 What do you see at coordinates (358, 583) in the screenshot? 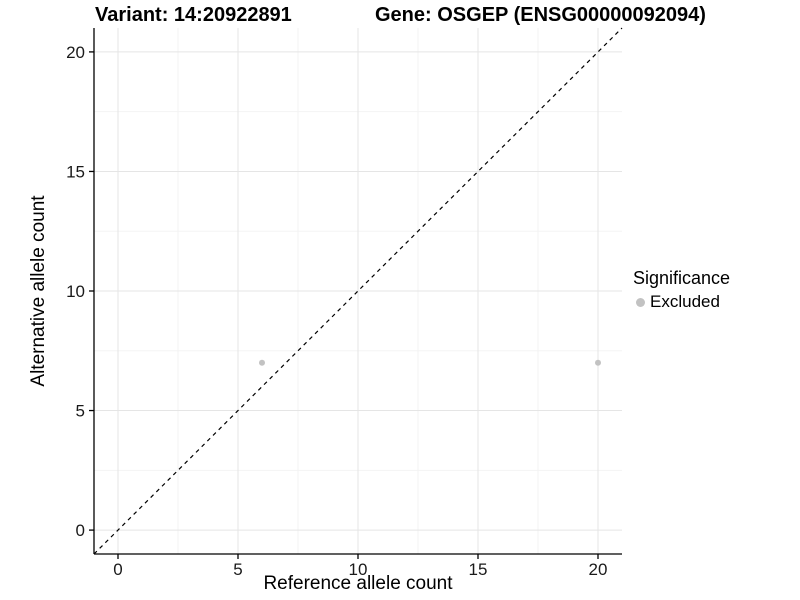
I see `x-axis-title: Reference allele count` at bounding box center [358, 583].